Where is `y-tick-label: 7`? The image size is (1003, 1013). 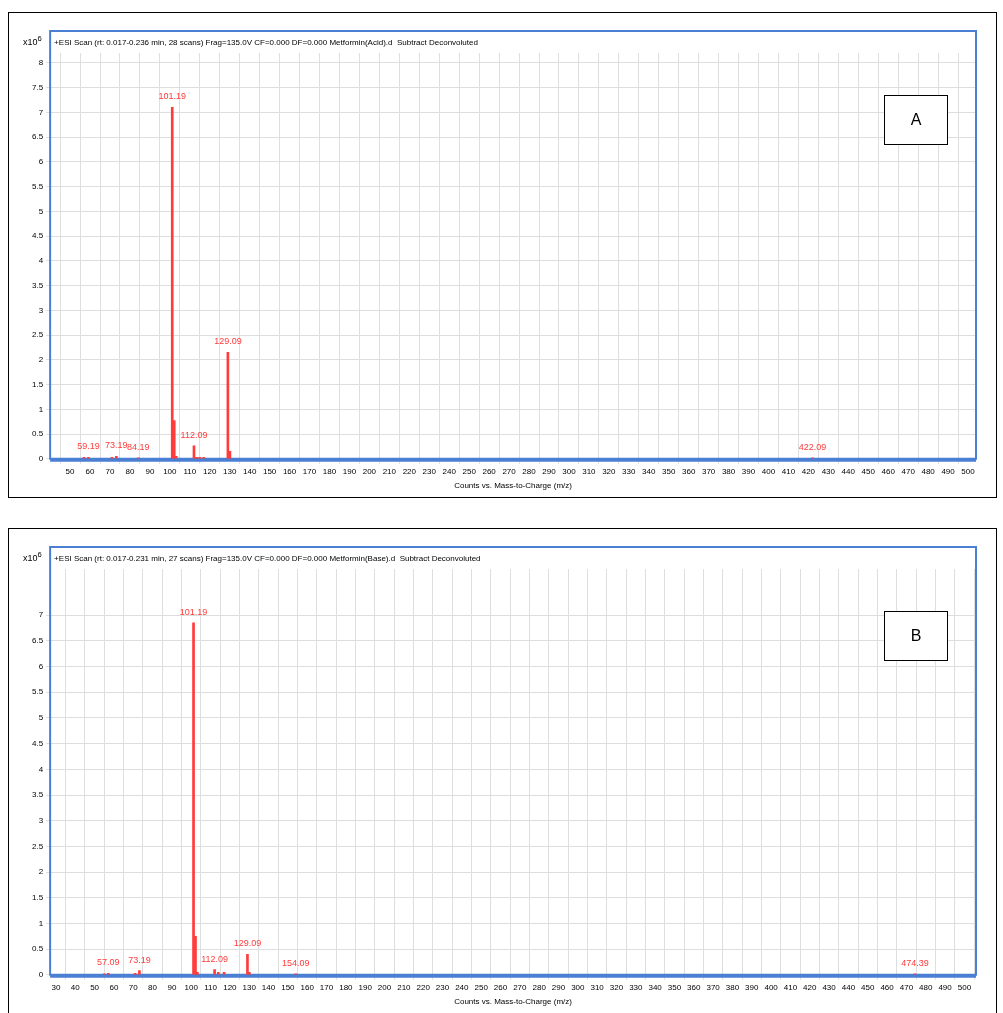 y-tick-label: 7 is located at coordinates (41, 615).